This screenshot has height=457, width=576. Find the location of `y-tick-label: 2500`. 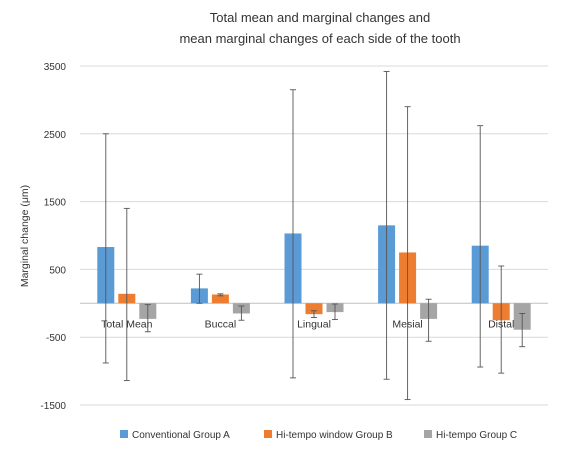

y-tick-label: 2500 is located at coordinates (55, 135).